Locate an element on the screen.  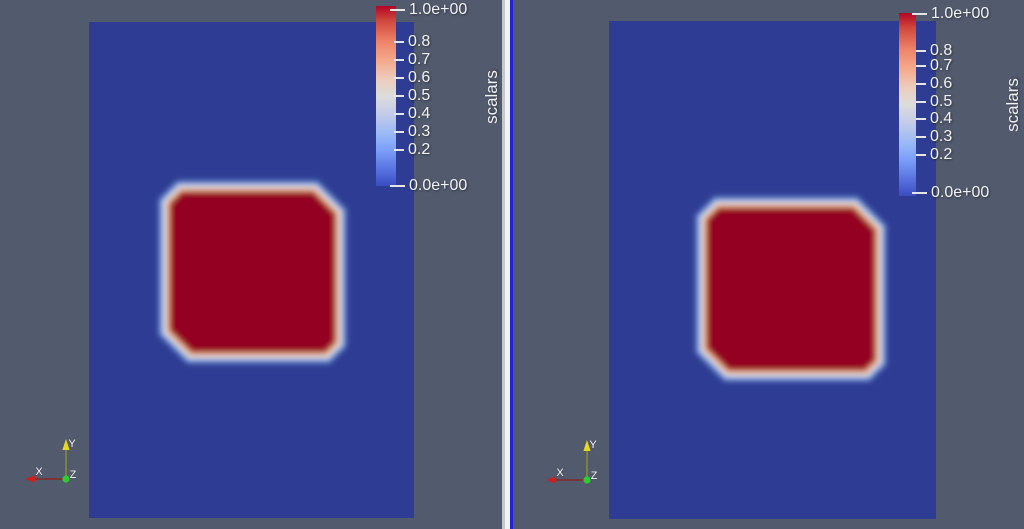
splitter-handle is located at coordinates (507, 264).